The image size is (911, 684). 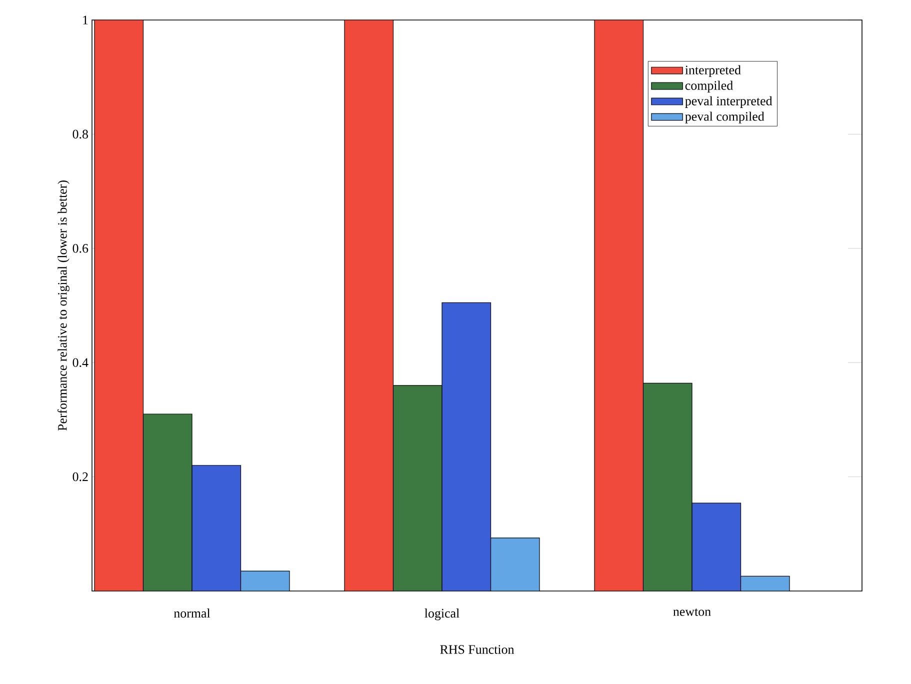 I want to click on y-tick-label: 0.2, so click(x=80, y=477).